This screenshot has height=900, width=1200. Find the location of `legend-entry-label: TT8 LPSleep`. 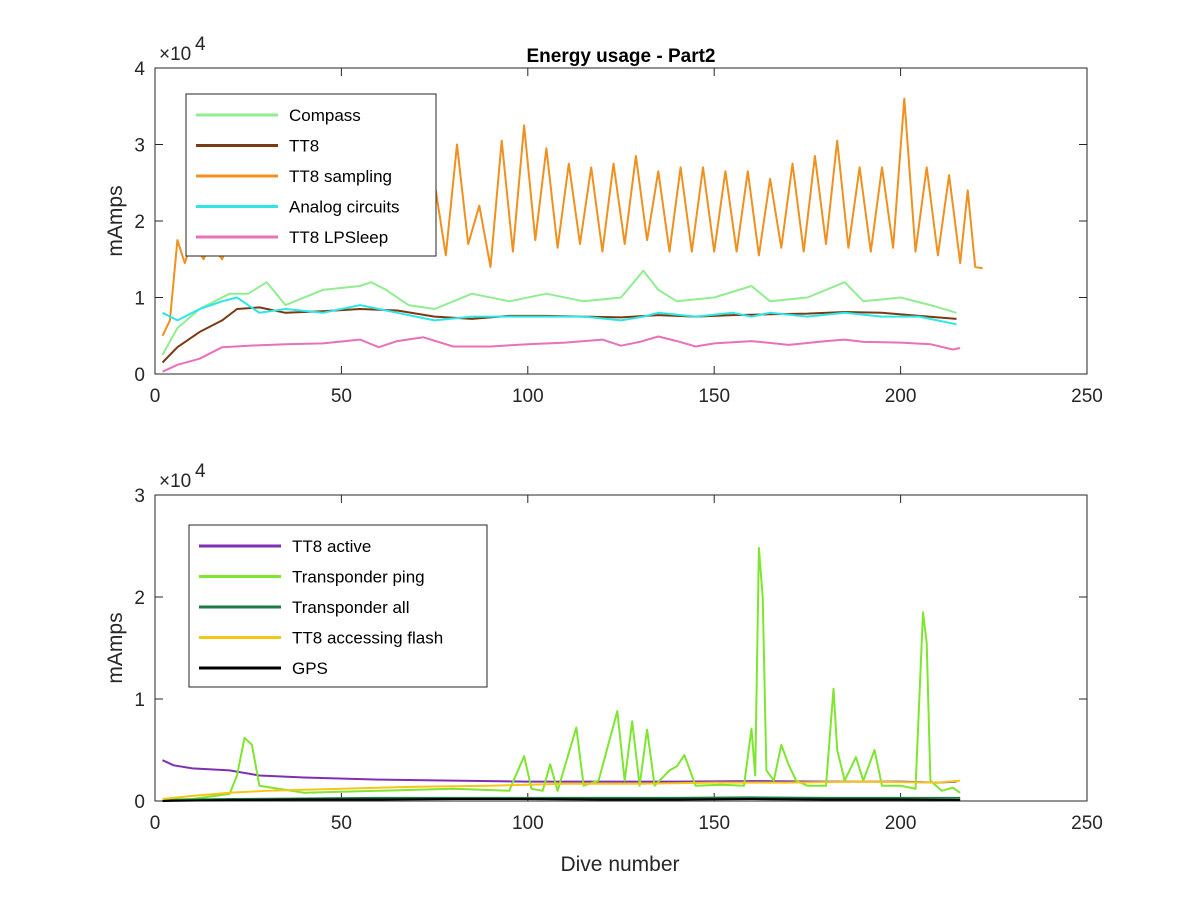

legend-entry-label: TT8 LPSleep is located at coordinates (338, 237).